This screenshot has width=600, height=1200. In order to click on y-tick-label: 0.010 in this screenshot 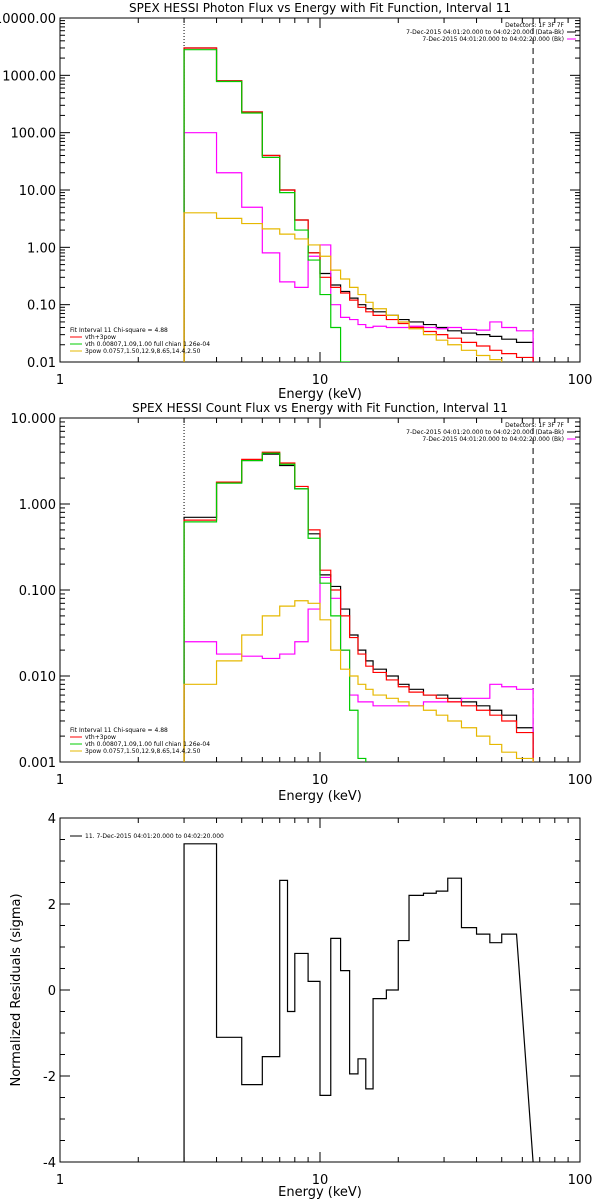, I will do `click(37, 677)`.